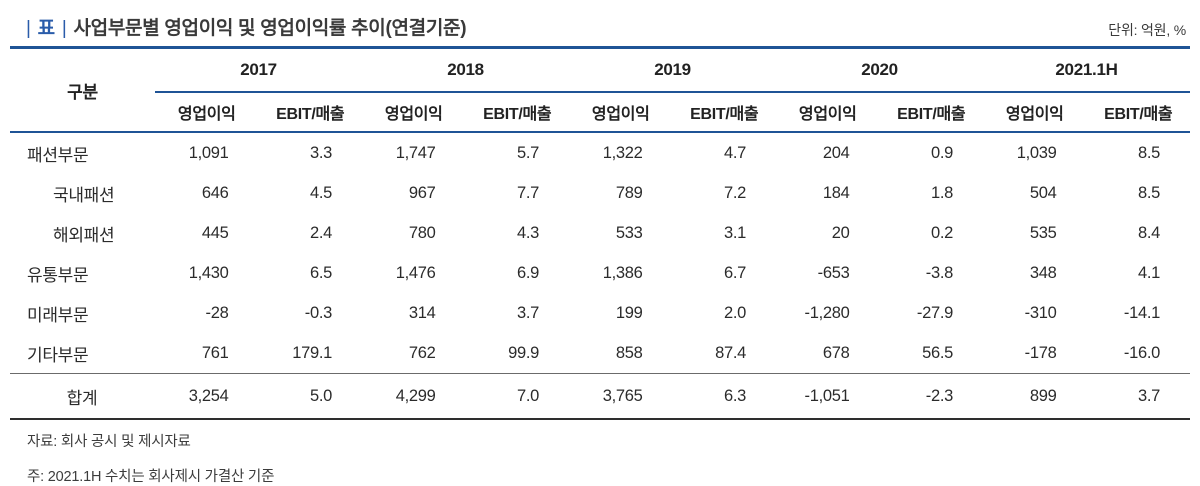  What do you see at coordinates (422, 352) in the screenshot?
I see `cell: 762` at bounding box center [422, 352].